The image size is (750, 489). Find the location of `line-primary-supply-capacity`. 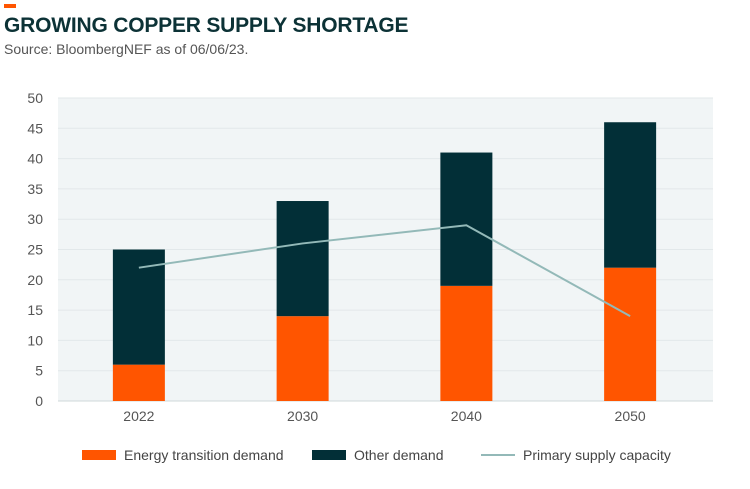

line-primary-supply-capacity is located at coordinates (384, 271).